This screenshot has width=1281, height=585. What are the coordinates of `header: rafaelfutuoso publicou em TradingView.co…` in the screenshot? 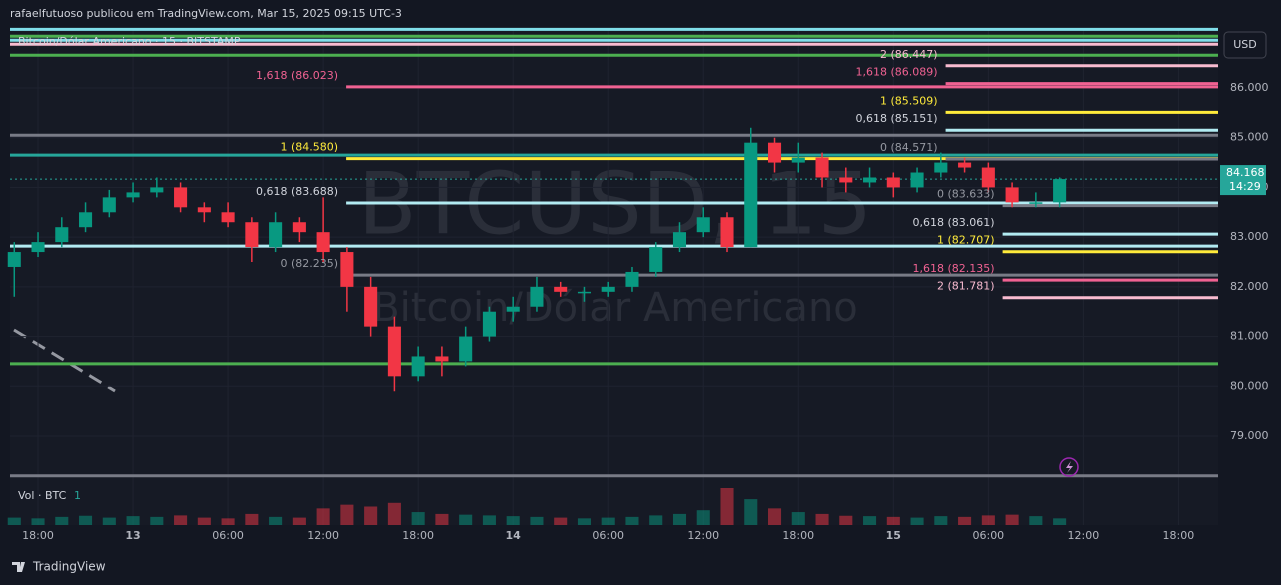 It's located at (206, 13).